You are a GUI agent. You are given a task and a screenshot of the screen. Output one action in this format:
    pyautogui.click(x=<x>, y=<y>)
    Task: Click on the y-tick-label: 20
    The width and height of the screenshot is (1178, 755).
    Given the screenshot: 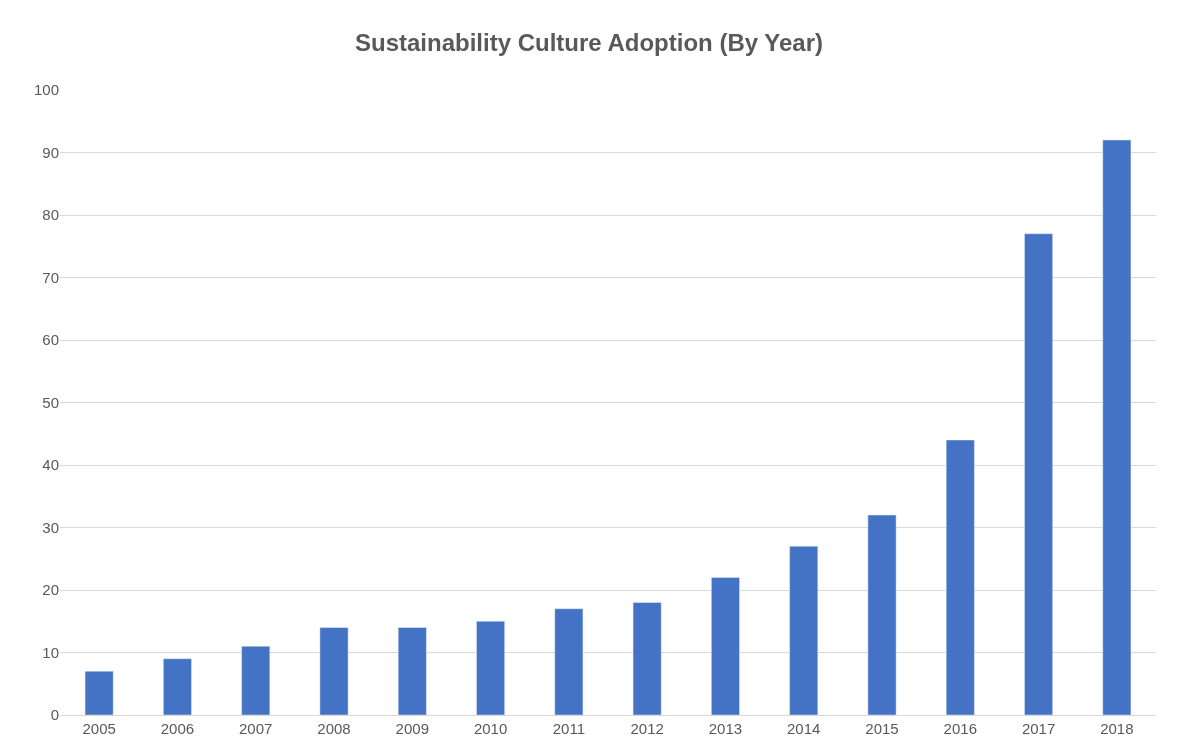 What is the action you would take?
    pyautogui.click(x=50, y=590)
    